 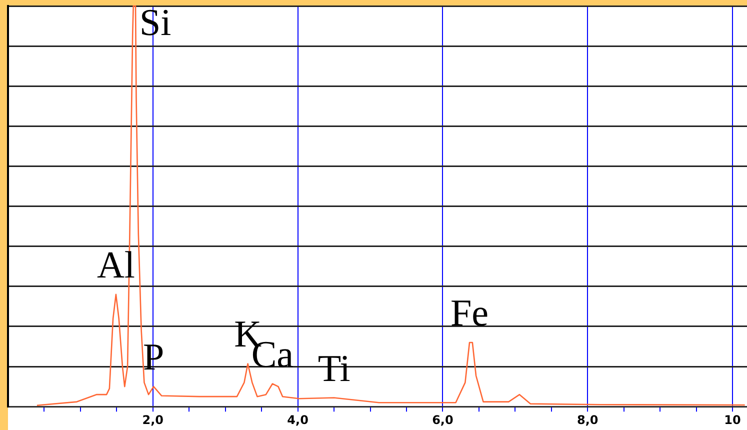 What do you see at coordinates (587, 419) in the screenshot?
I see `x-tick-label: 8,0` at bounding box center [587, 419].